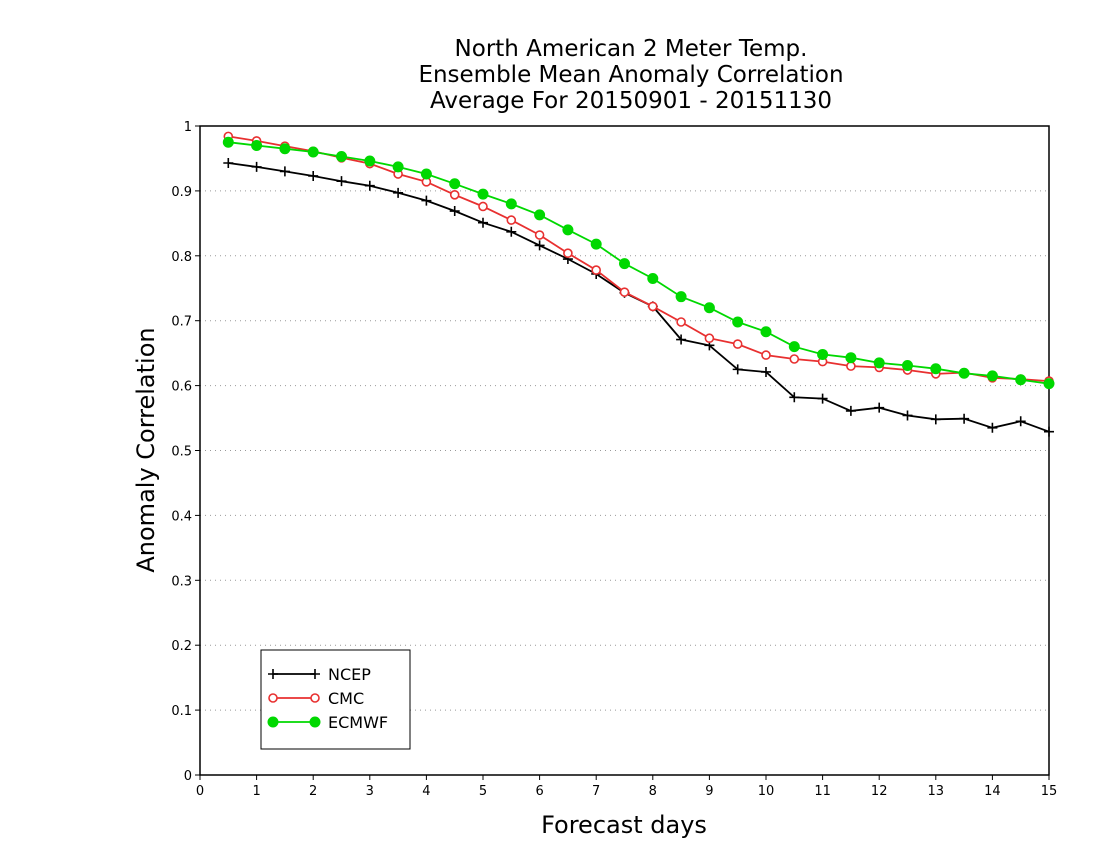 This screenshot has height=850, width=1100. Describe the element at coordinates (188, 127) in the screenshot. I see `y-tick-label: 1` at that location.